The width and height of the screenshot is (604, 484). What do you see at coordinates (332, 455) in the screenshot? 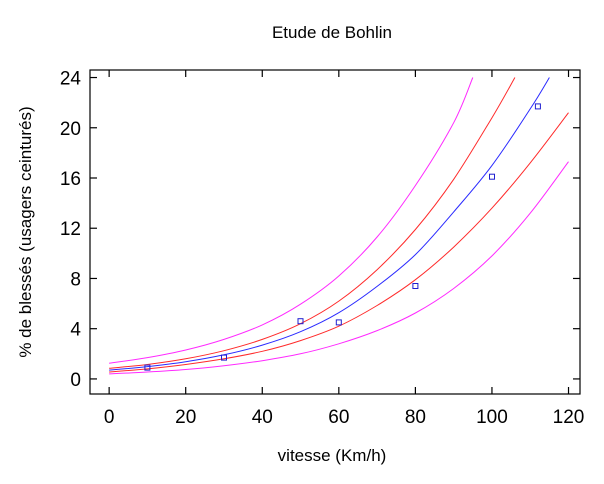
I see `x-axis-label: vitesse (Km/h)` at bounding box center [332, 455].